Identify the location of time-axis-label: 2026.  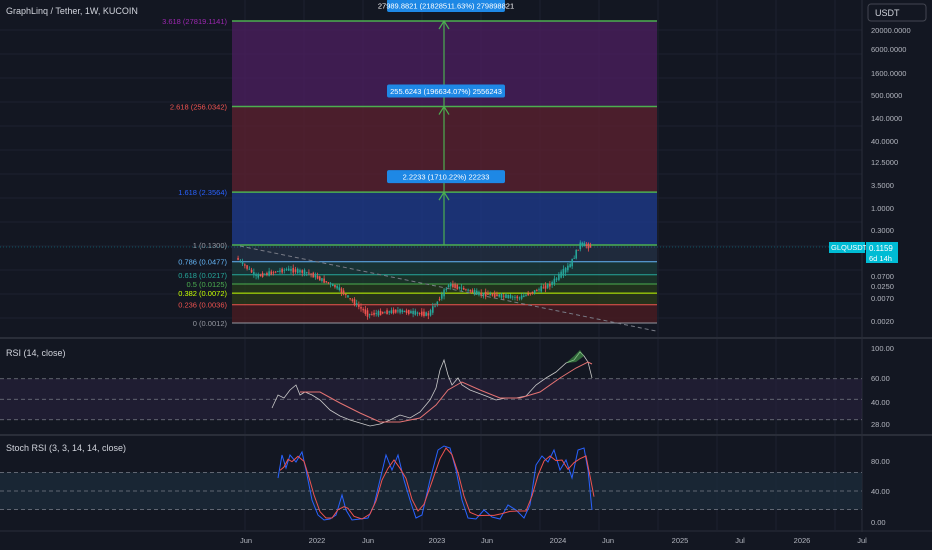
(802, 540).